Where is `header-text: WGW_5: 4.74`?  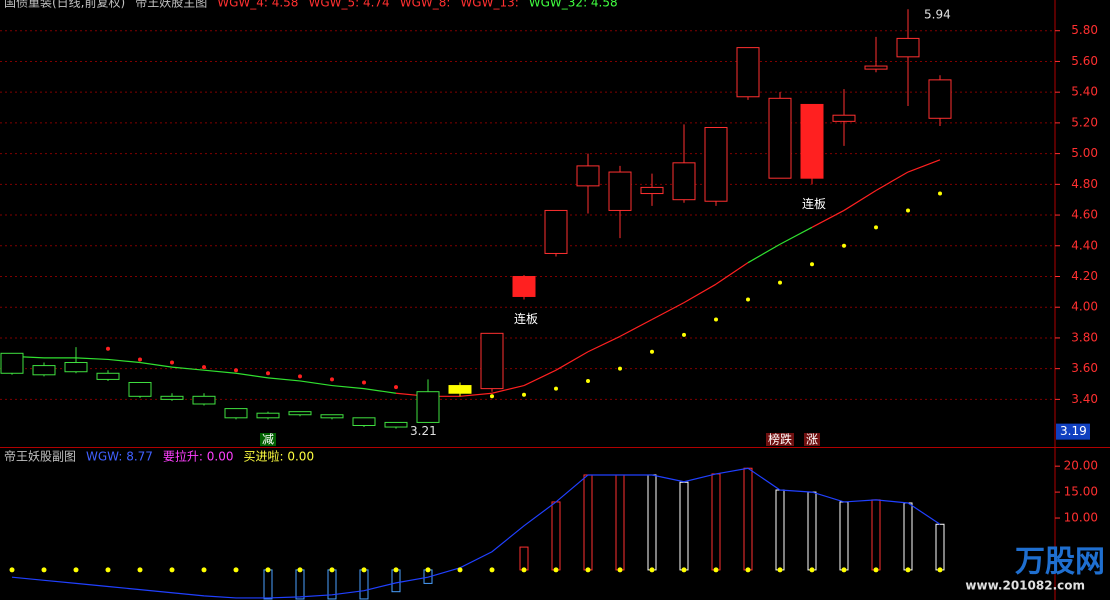 header-text: WGW_5: 4.74 is located at coordinates (348, 5).